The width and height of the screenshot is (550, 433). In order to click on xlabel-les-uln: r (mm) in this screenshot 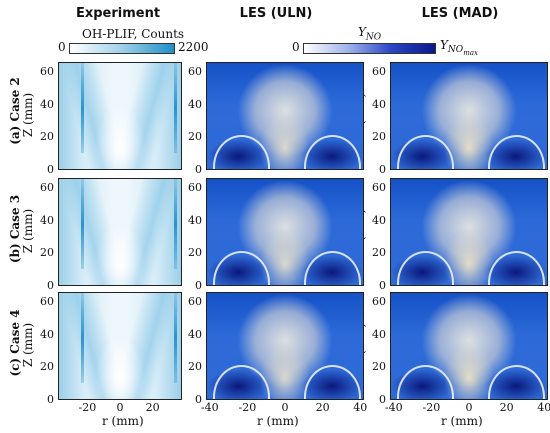, I will do `click(278, 421)`.